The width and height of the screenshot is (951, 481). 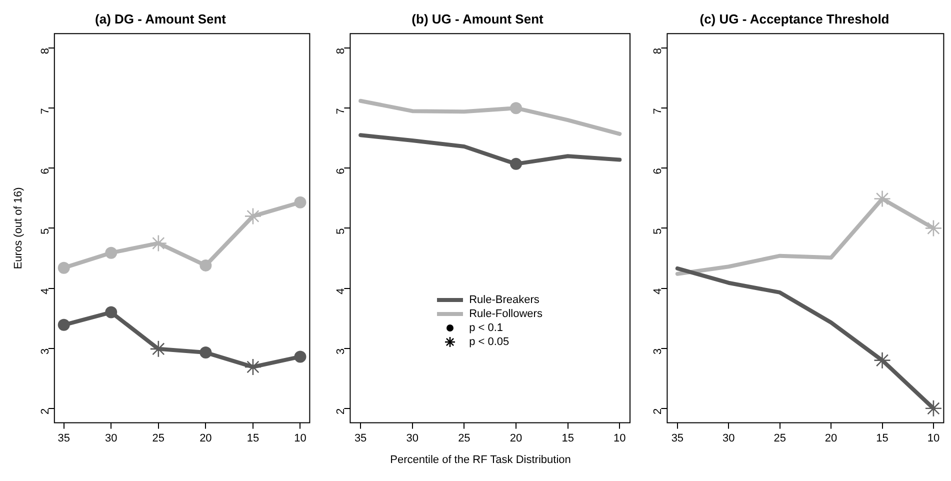 I want to click on x-axis-title: Percentile of the RF Task Distribution, so click(x=480, y=460).